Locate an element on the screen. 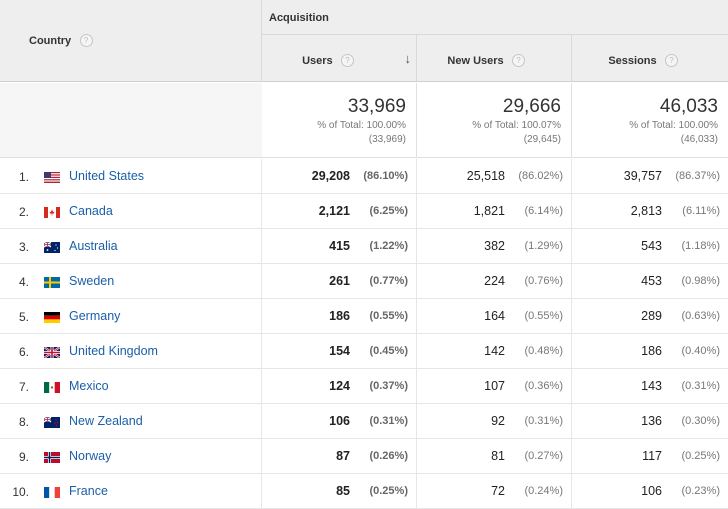  table-row-new-users-cell: 107 (0.36%) is located at coordinates (494, 386).